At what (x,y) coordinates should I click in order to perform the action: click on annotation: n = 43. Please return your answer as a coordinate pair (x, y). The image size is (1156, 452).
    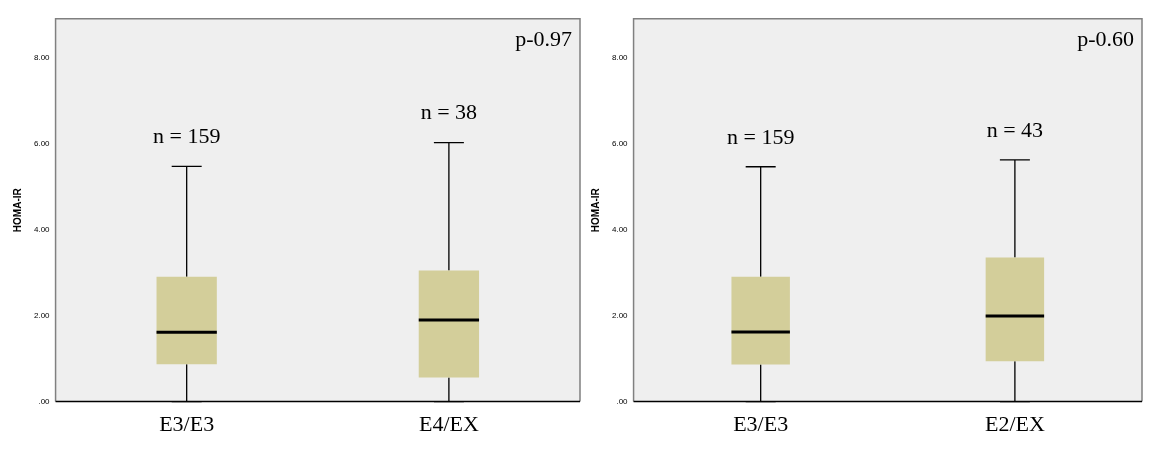
    Looking at the image, I should click on (1015, 129).